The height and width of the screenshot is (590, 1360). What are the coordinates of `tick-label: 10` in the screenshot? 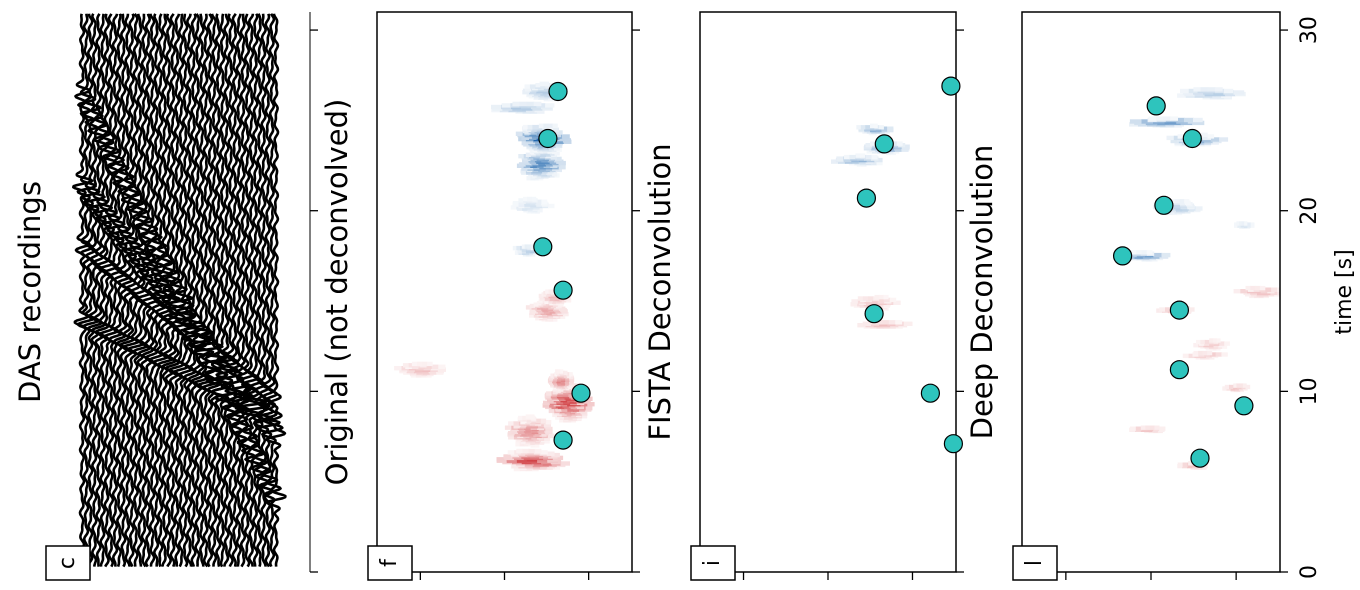 It's located at (1309, 391).